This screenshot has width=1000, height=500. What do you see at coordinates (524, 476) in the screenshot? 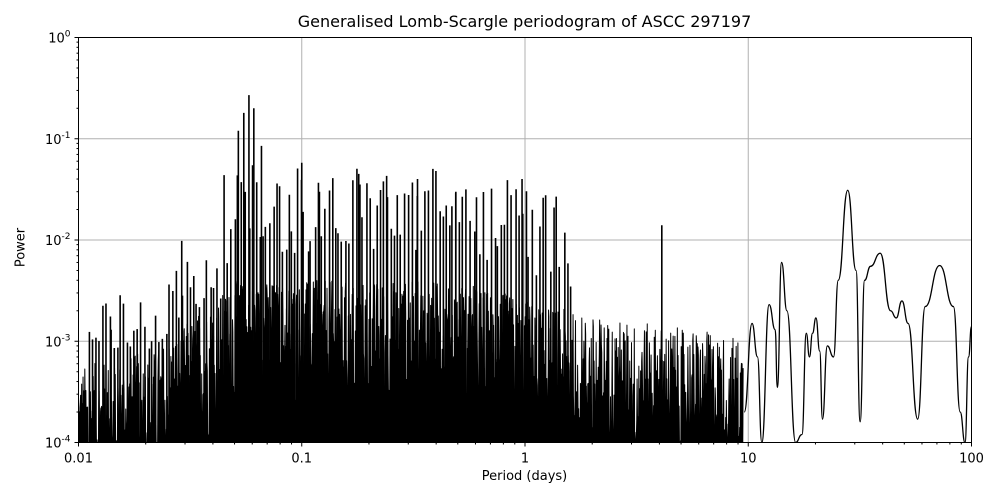
I see `x-axis-label: Period (days)` at bounding box center [524, 476].